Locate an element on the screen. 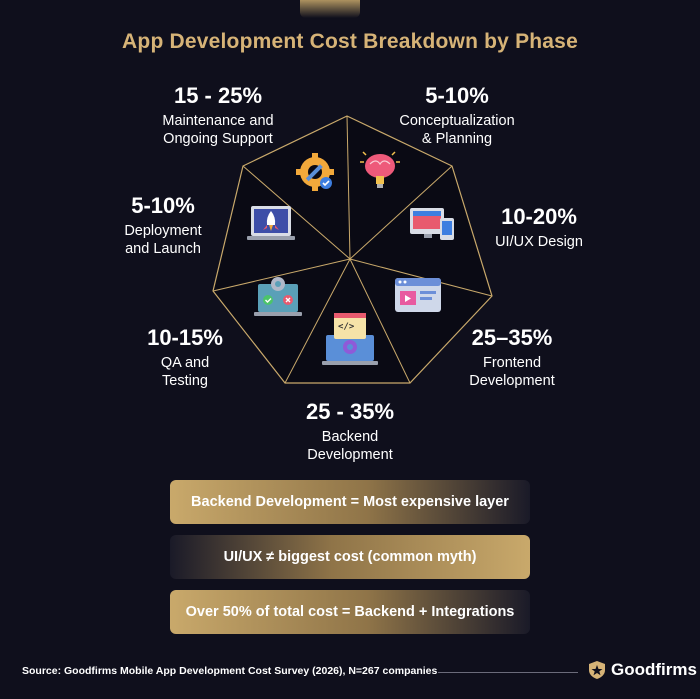  page-title: App Development Cost Breakdown by Phase is located at coordinates (350, 41).